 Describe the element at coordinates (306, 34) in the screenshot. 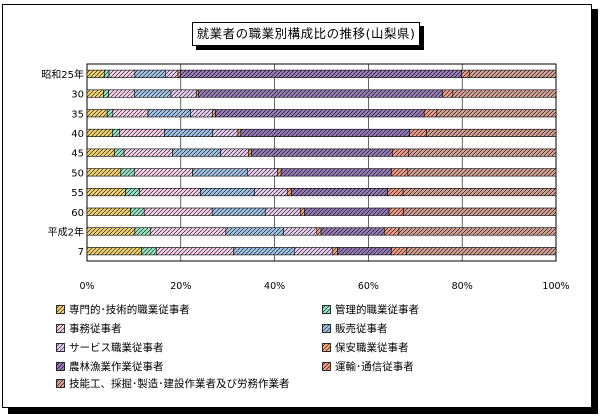

I see `chart-title: 就業者の職業別構成比の推移(山梨県)` at that location.